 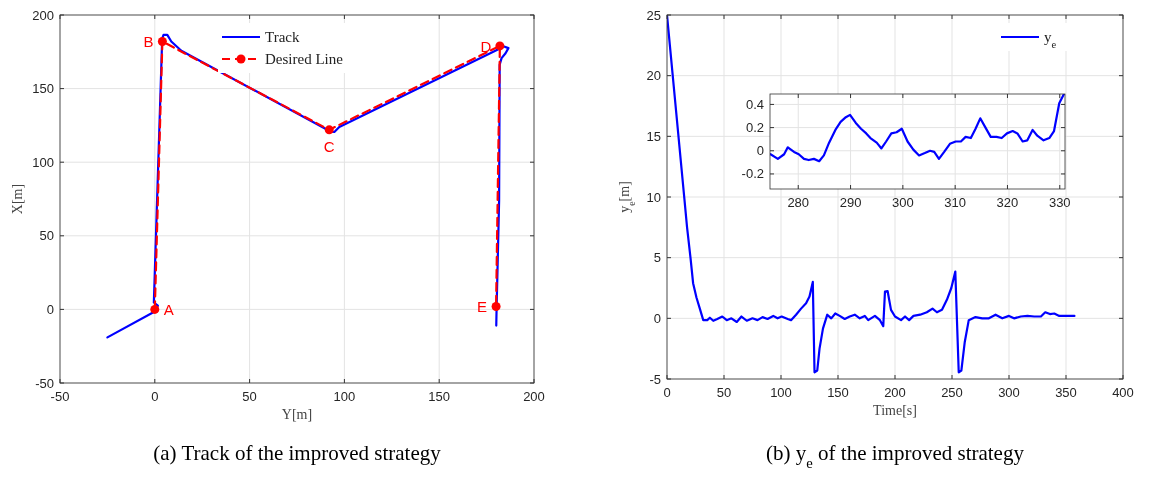 I want to click on line-series, so click(x=917, y=128).